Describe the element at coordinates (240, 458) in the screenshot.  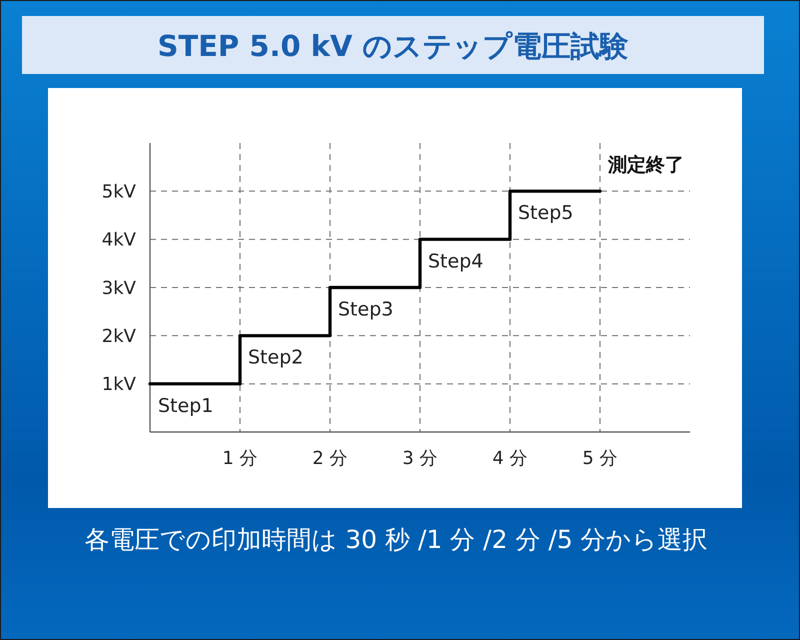
I see `x-tick-label: 1 分` at that location.